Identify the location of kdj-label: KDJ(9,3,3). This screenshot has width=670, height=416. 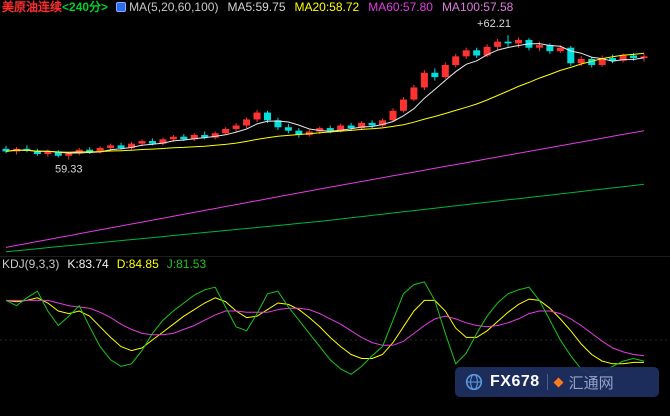
(31, 263).